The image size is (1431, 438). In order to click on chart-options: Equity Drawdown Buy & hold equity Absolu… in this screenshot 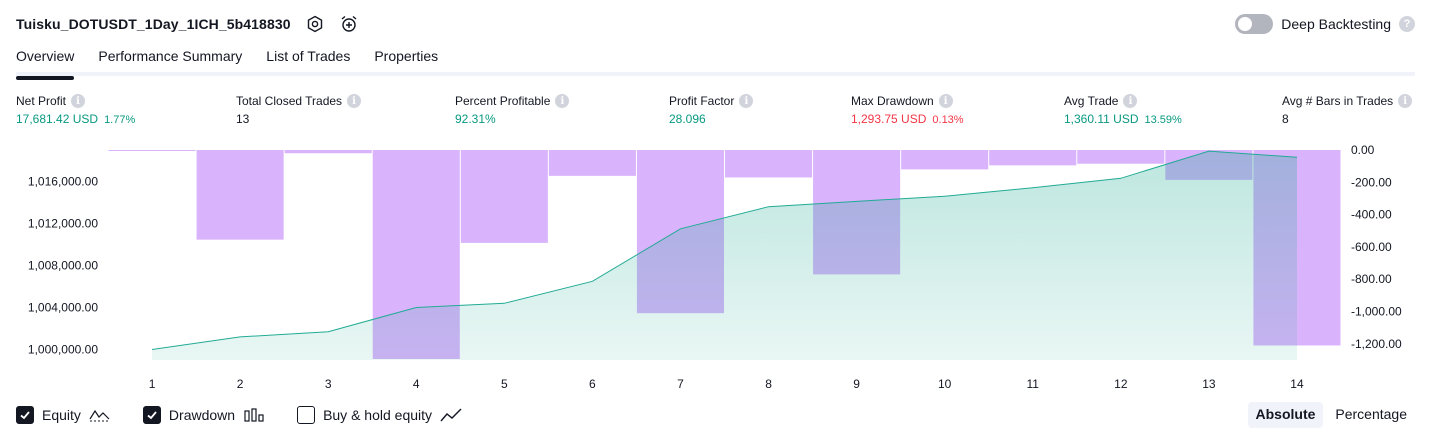, I will do `click(715, 415)`.